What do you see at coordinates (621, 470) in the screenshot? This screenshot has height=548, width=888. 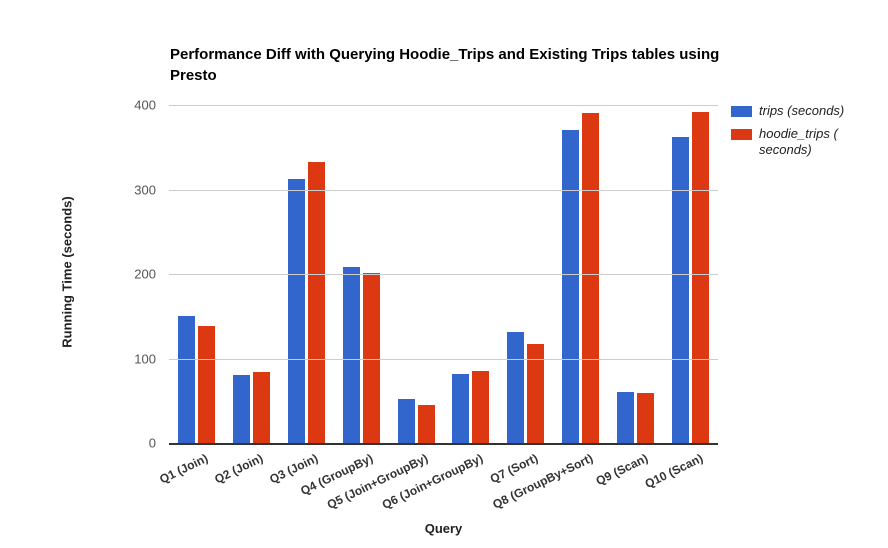 I see `x-tick-label: Q9 (Scan)` at bounding box center [621, 470].